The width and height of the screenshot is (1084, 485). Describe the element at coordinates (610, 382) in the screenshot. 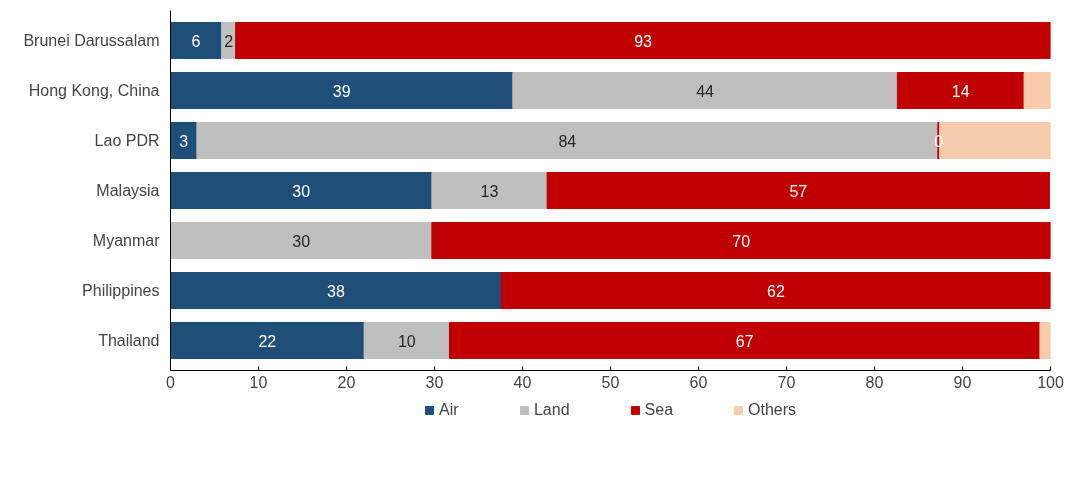

I see `x-tick-label: 50` at that location.